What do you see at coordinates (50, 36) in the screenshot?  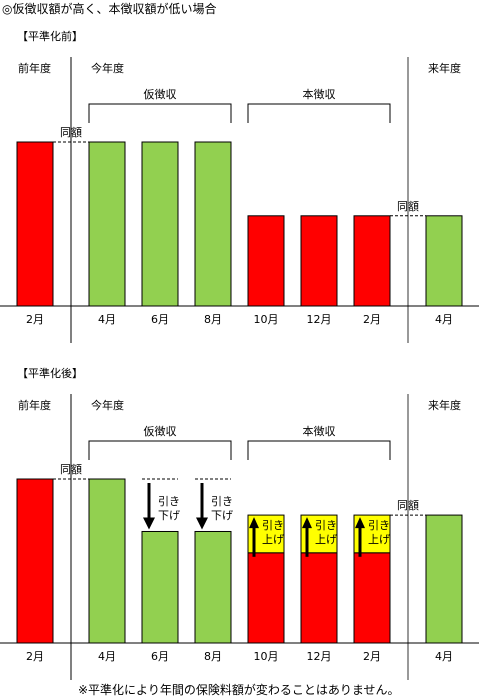 I see `section-label: 【平準化前】` at bounding box center [50, 36].